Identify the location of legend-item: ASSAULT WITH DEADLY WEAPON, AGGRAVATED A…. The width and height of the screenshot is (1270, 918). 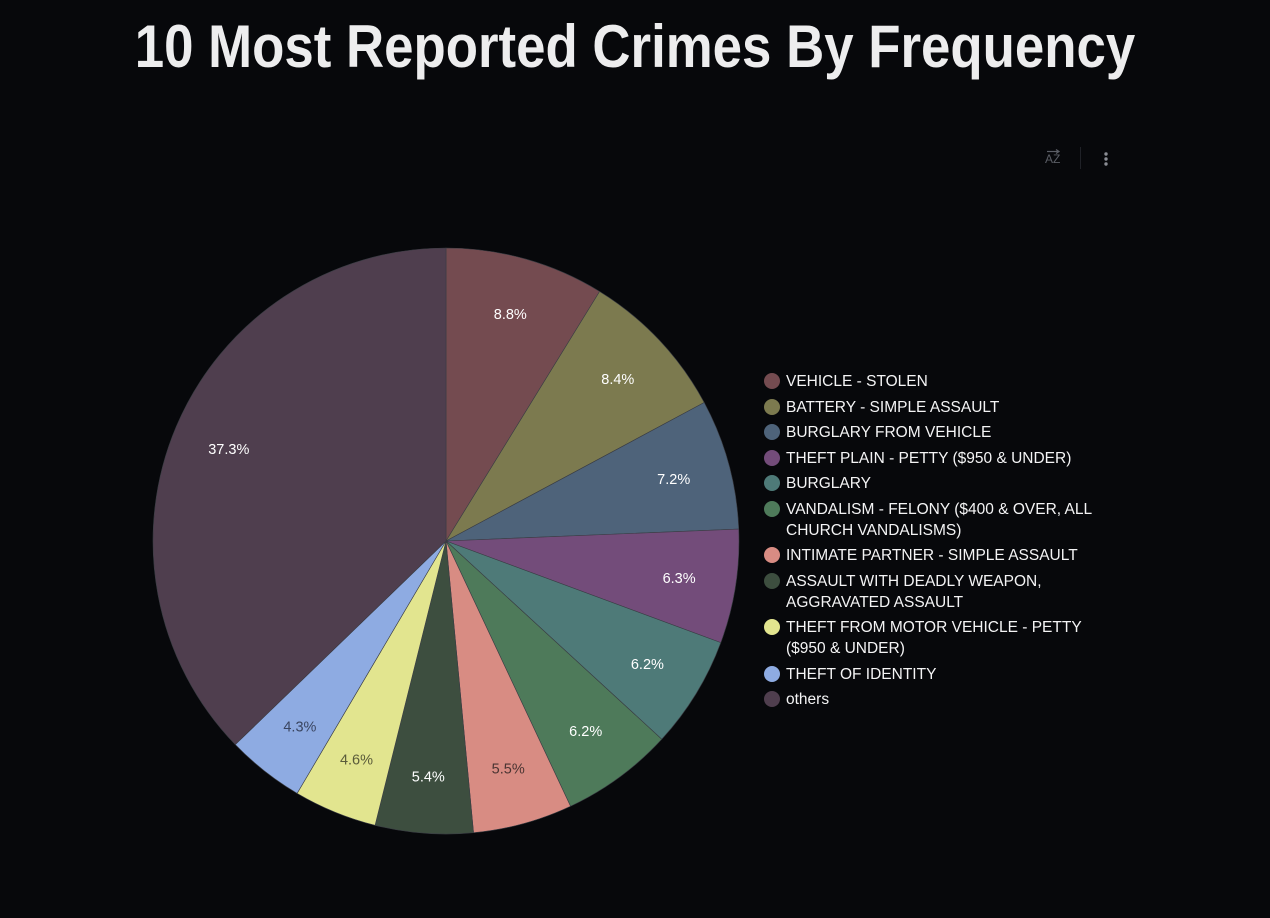
(934, 592).